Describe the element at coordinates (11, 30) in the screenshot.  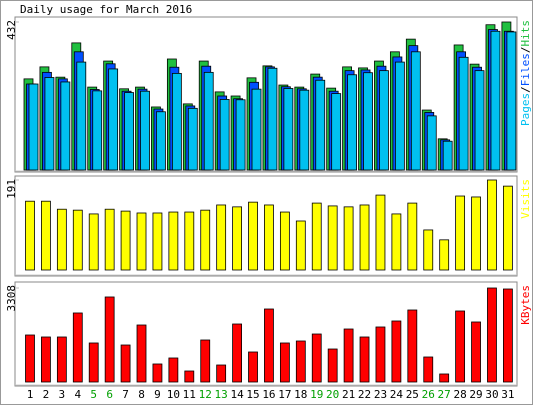
I see `y-max-label: 432` at that location.